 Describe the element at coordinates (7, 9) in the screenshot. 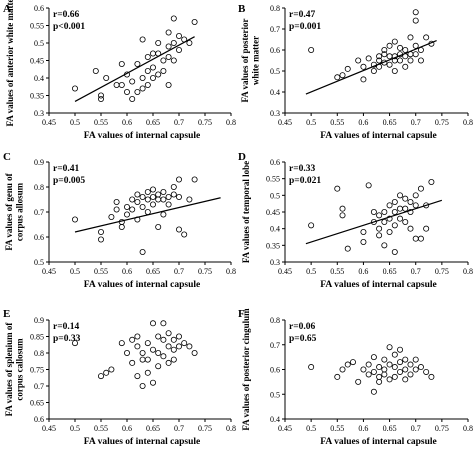

I see `panel-letter: A` at that location.